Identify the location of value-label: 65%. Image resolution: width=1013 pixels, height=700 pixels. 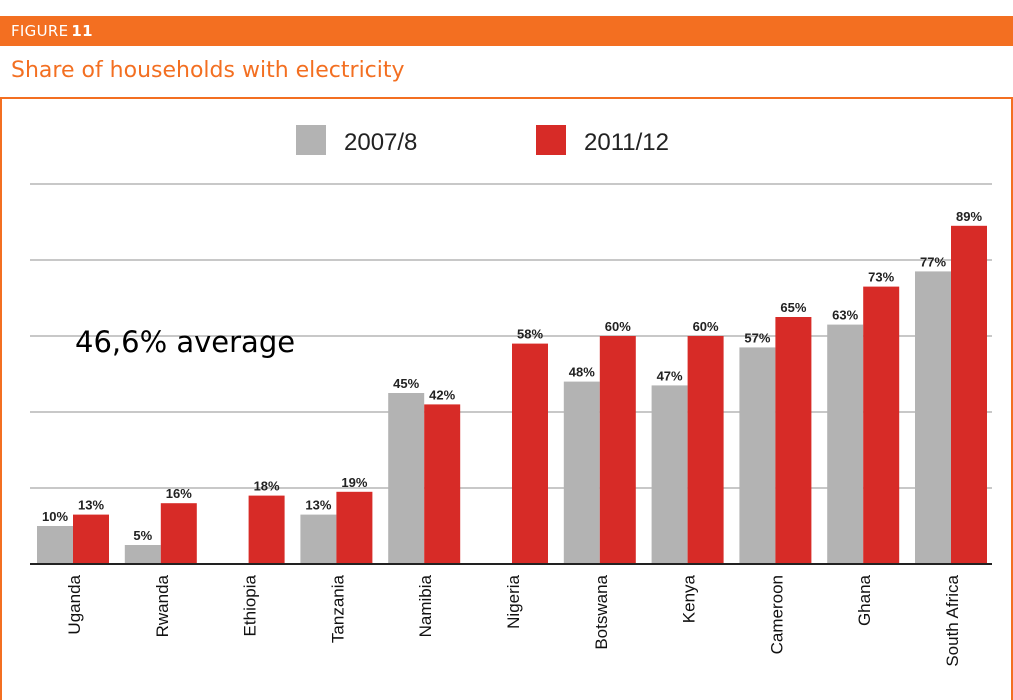
(793, 307).